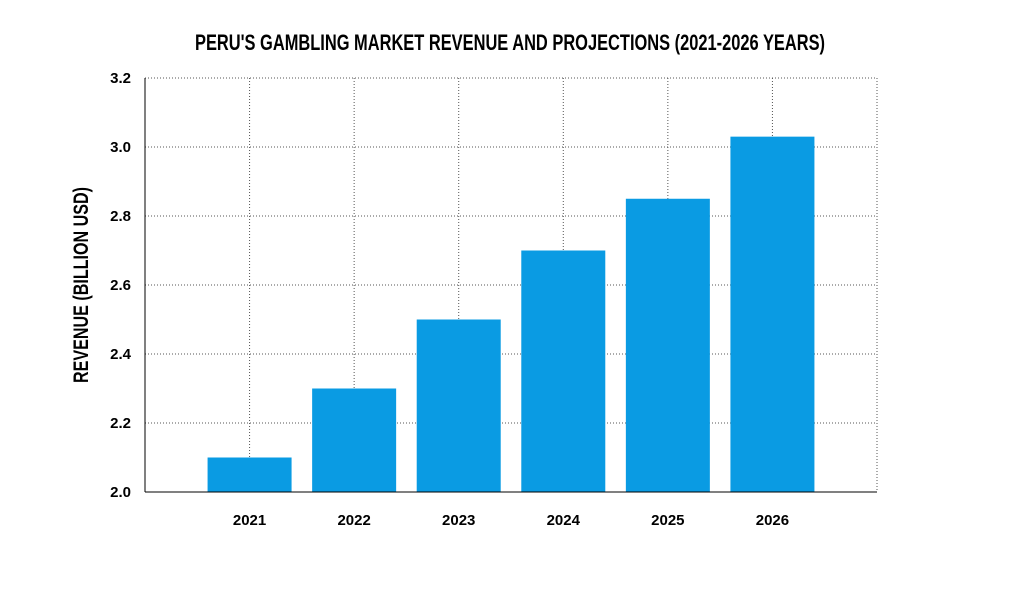 This screenshot has width=1024, height=596. What do you see at coordinates (772, 520) in the screenshot?
I see `x-tick-label: 2026` at bounding box center [772, 520].